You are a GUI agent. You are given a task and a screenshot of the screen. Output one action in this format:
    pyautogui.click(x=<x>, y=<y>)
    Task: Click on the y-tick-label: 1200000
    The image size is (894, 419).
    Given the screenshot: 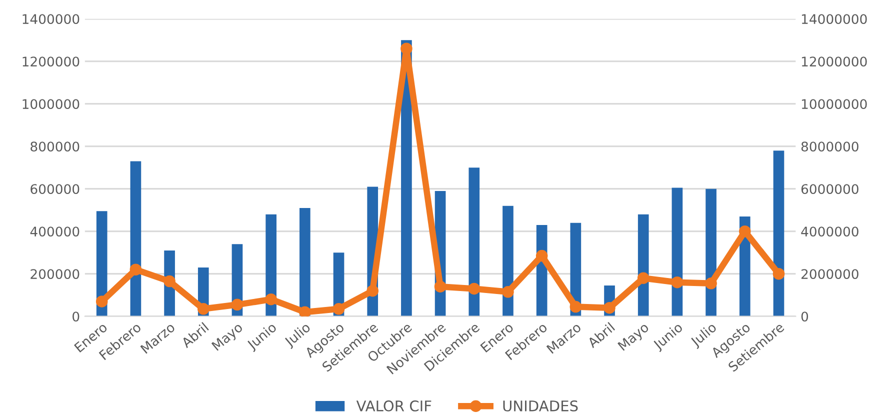 What is the action you would take?
    pyautogui.click(x=51, y=61)
    